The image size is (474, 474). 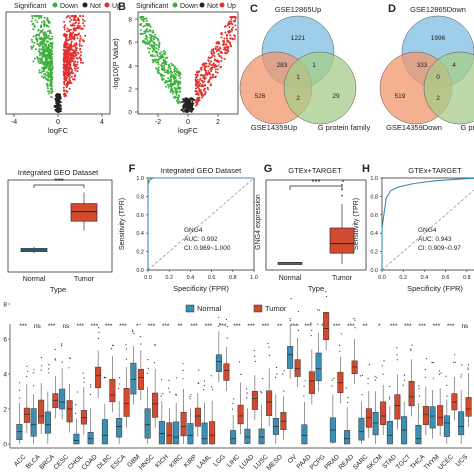 What do you see at coordinates (161, 433) in the screenshot?
I see `box-kich-normal` at bounding box center [161, 433].